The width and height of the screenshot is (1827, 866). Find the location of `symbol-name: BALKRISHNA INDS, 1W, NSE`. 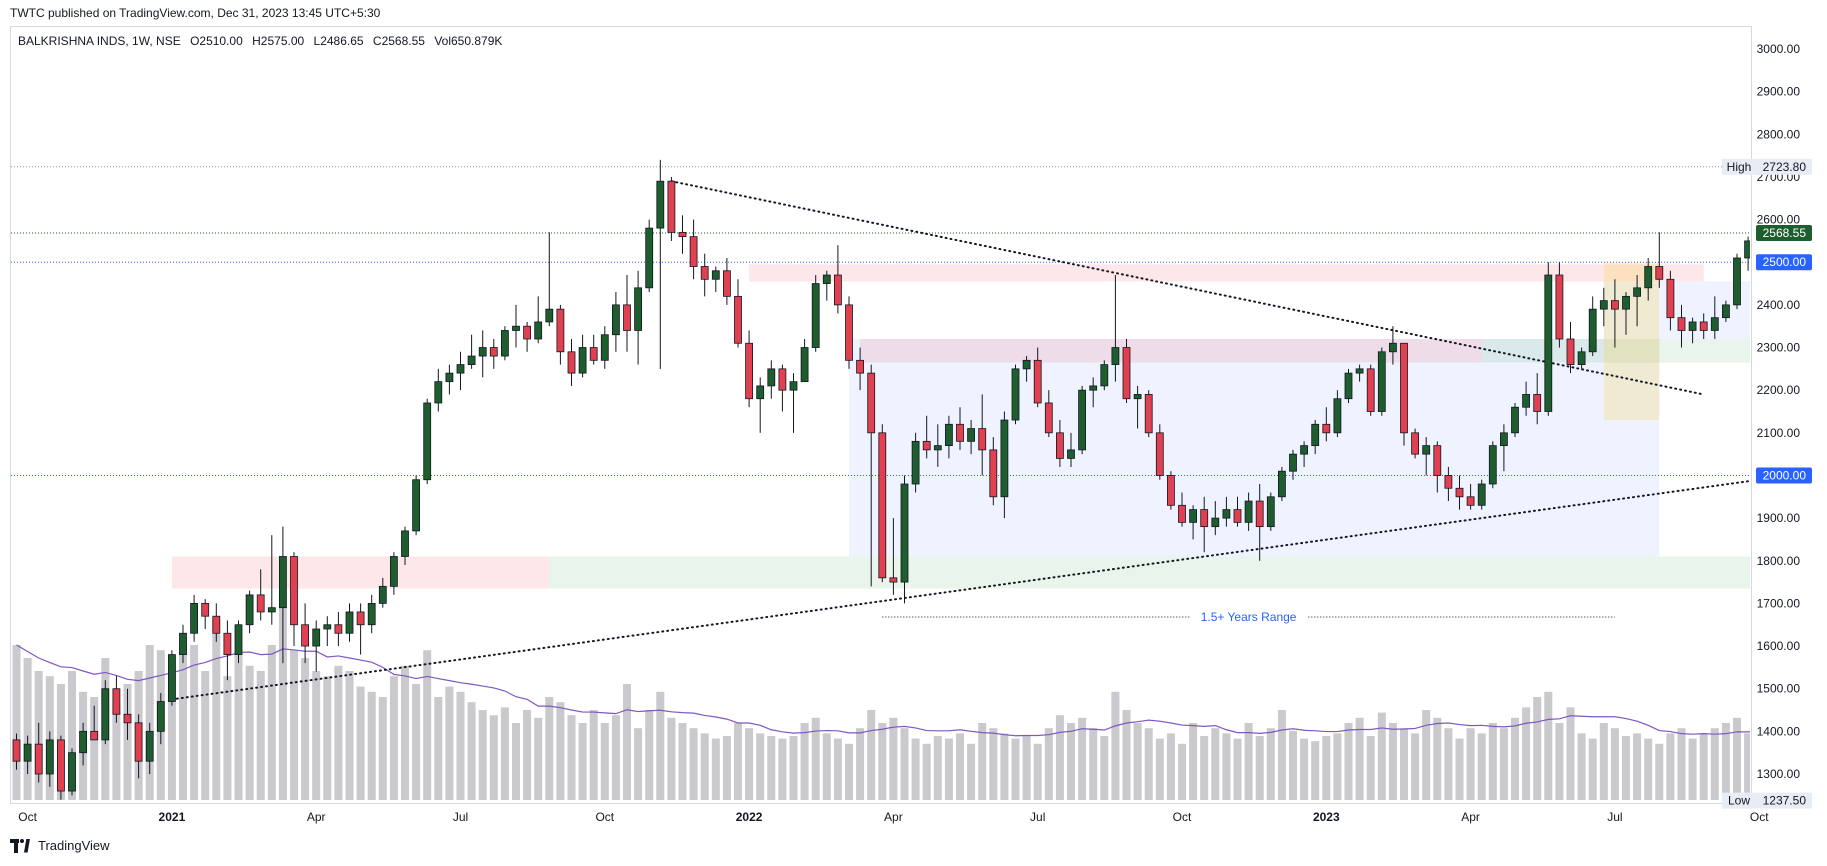

symbol-name: BALKRISHNA INDS, 1W, NSE is located at coordinates (99, 41).